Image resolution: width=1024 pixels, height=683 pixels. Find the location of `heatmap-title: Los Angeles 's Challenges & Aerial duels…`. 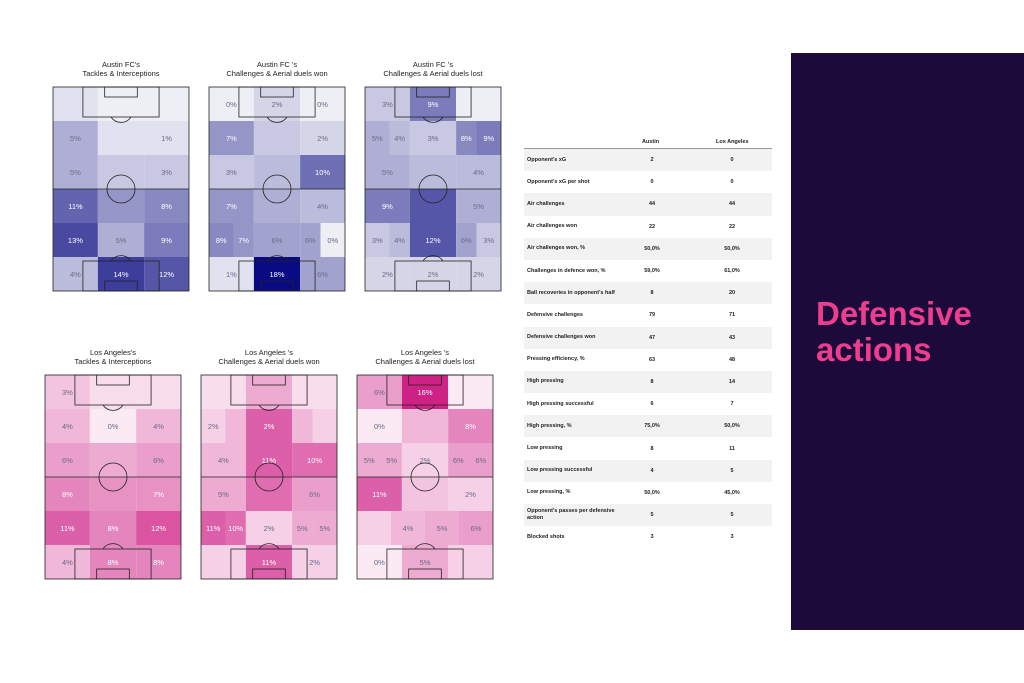

heatmap-title: Los Angeles 's Challenges & Aerial duels… is located at coordinates (425, 357).